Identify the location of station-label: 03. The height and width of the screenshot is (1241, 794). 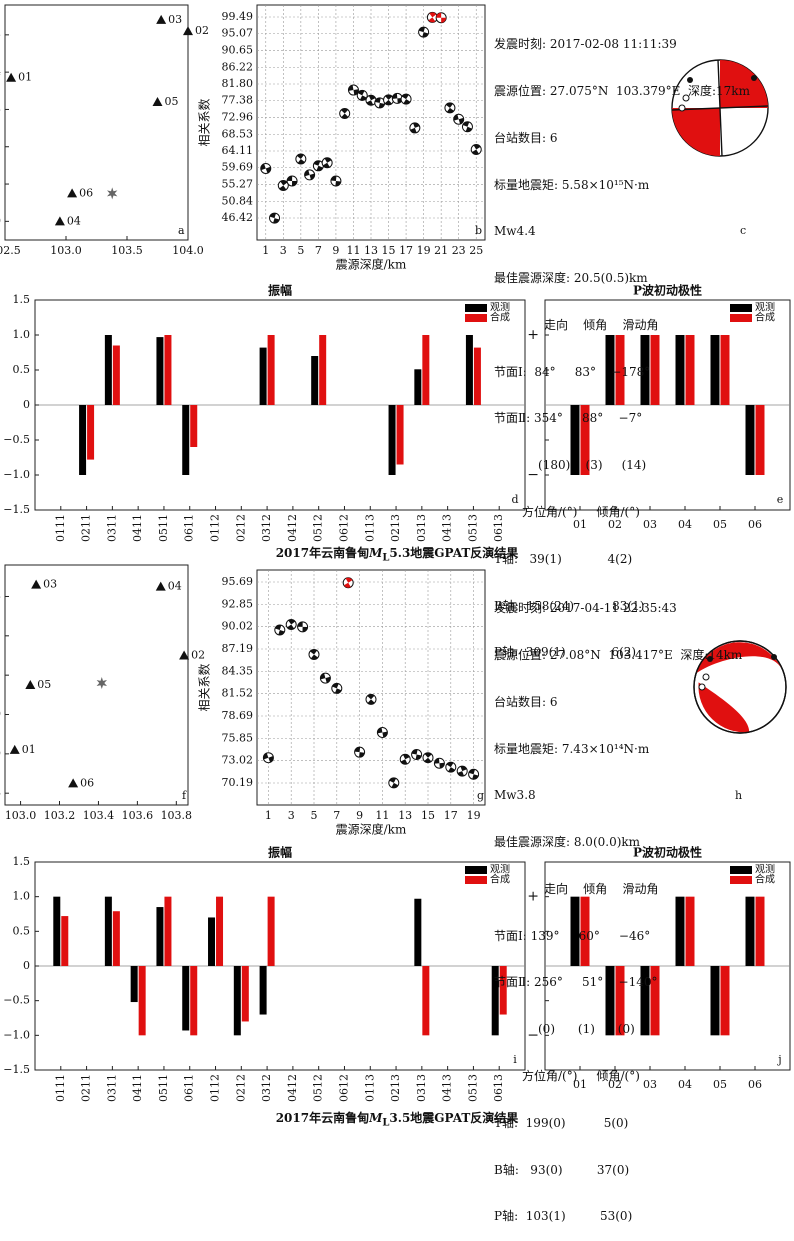
(50, 584).